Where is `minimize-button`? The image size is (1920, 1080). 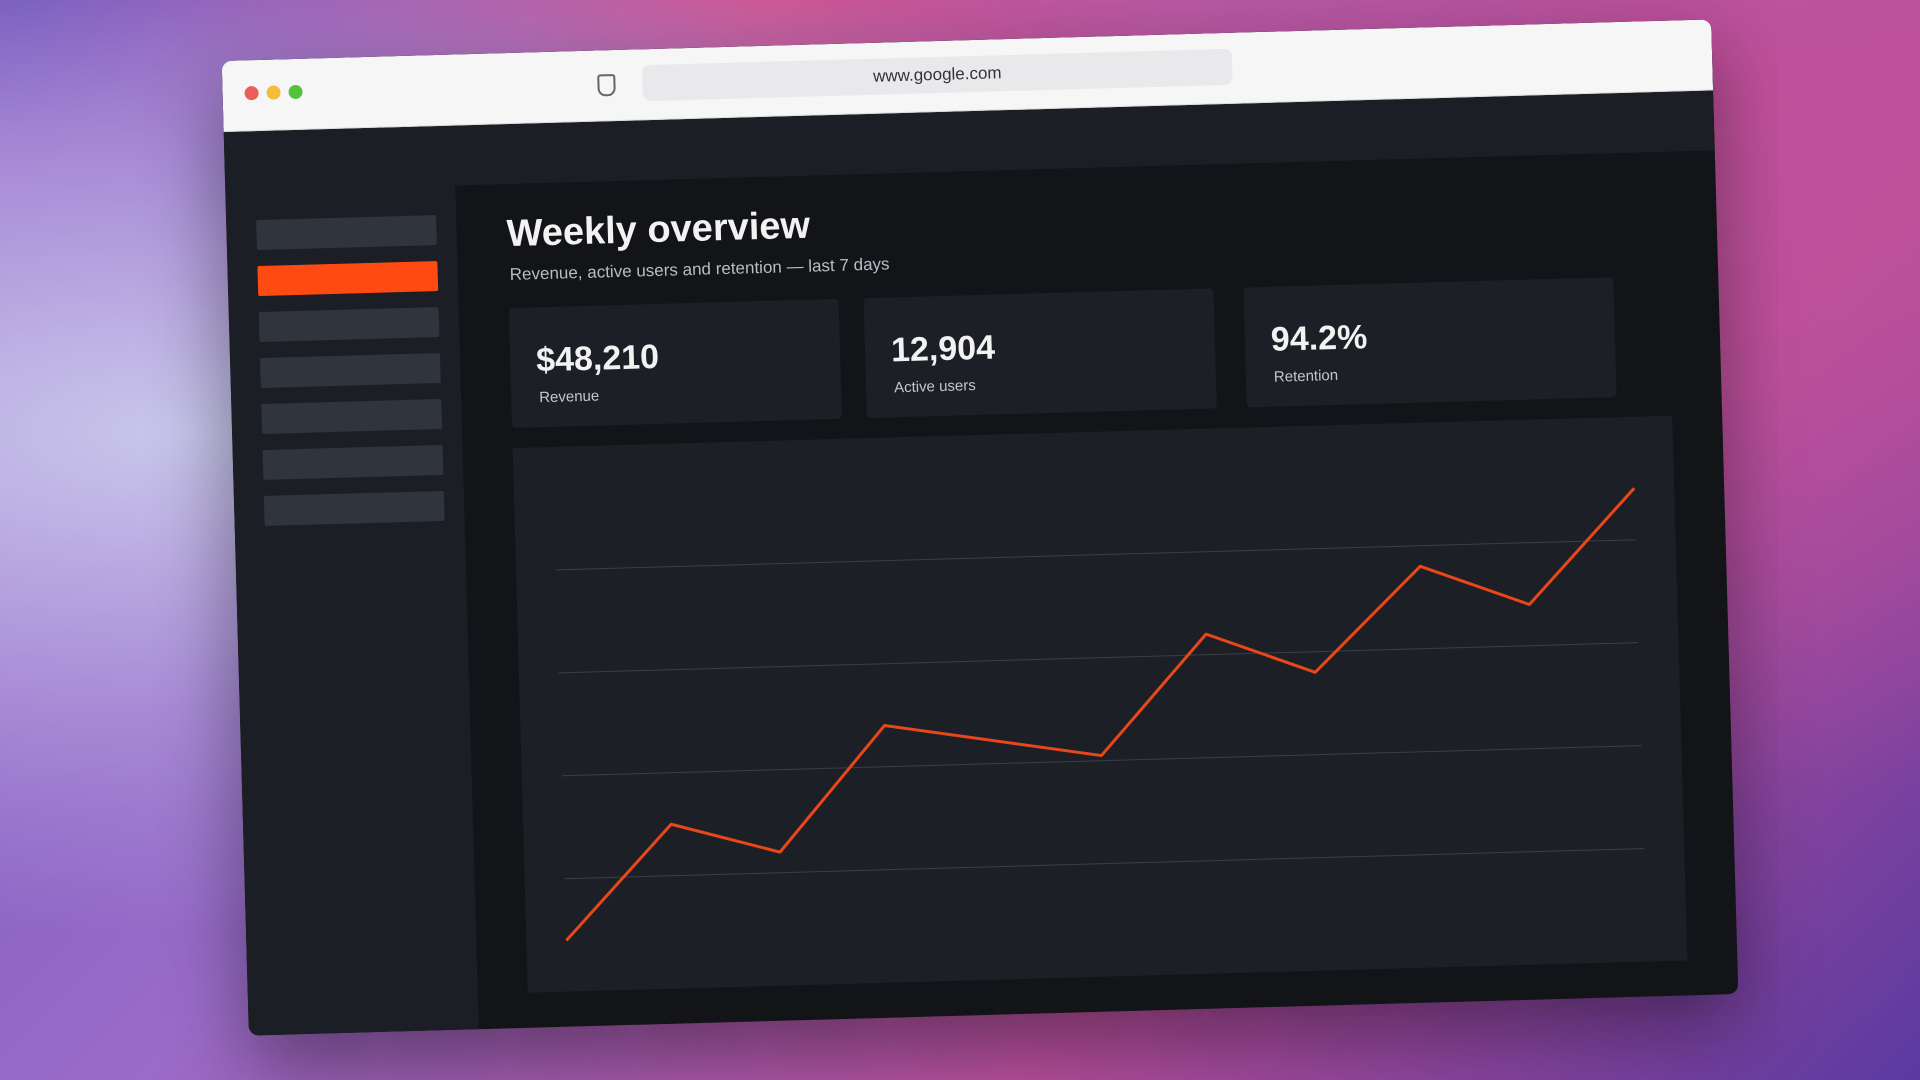
minimize-button is located at coordinates (273, 92).